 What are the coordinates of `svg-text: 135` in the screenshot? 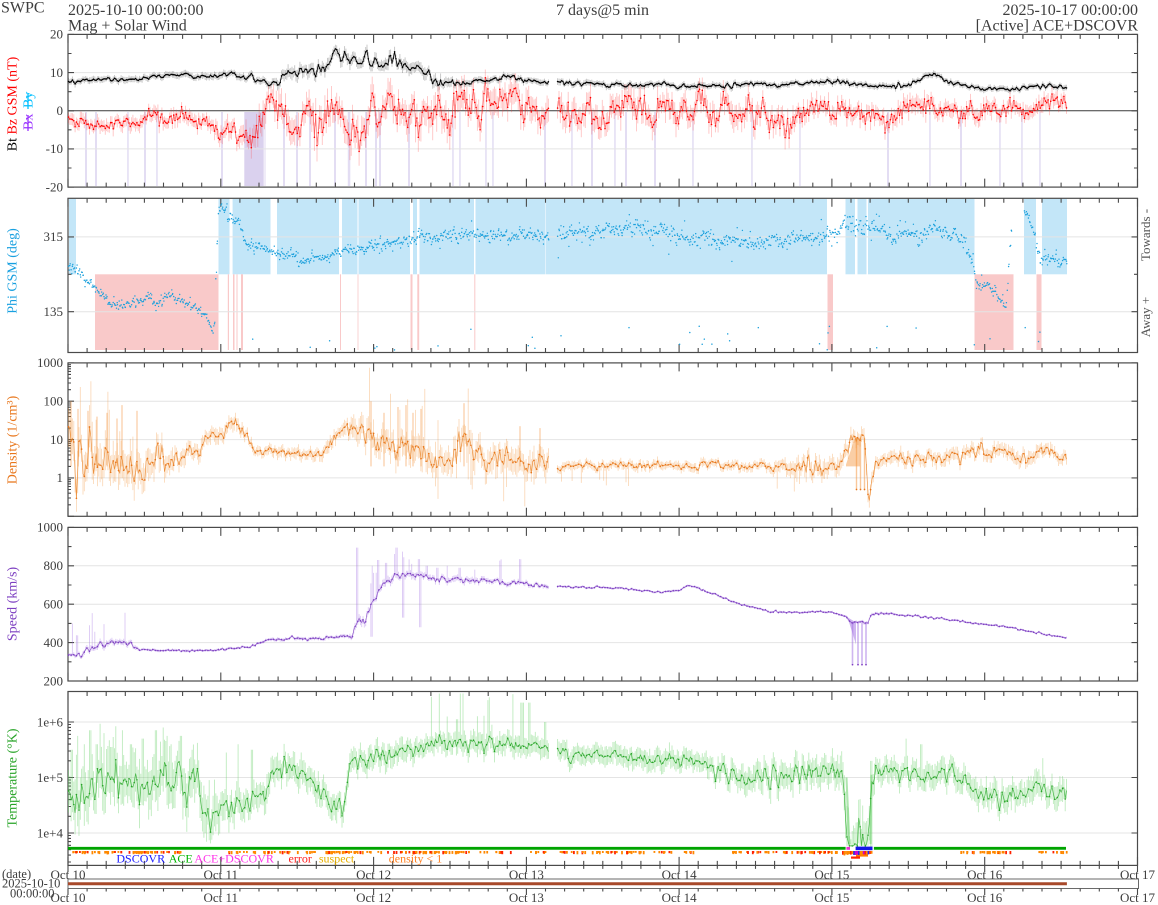 It's located at (54, 311).